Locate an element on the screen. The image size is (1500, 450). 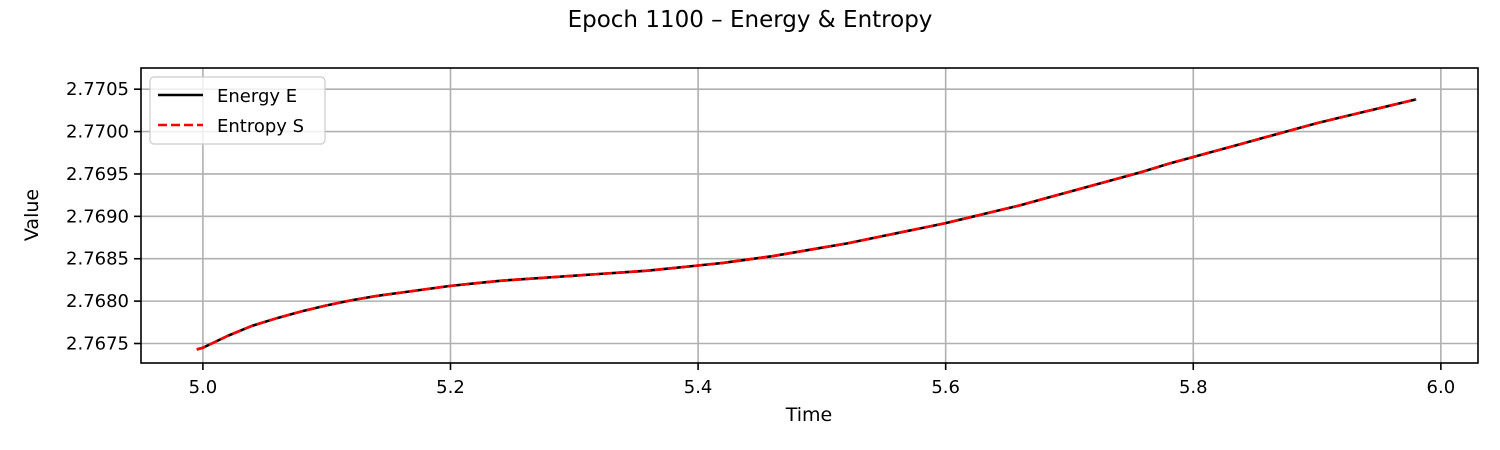
y-tick-label: 2.7690 is located at coordinates (97, 216).